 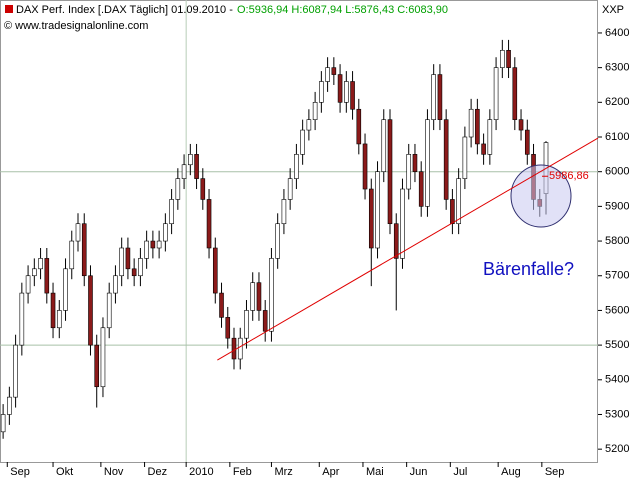 What do you see at coordinates (617, 33) in the screenshot?
I see `y-tick-label: 6400` at bounding box center [617, 33].